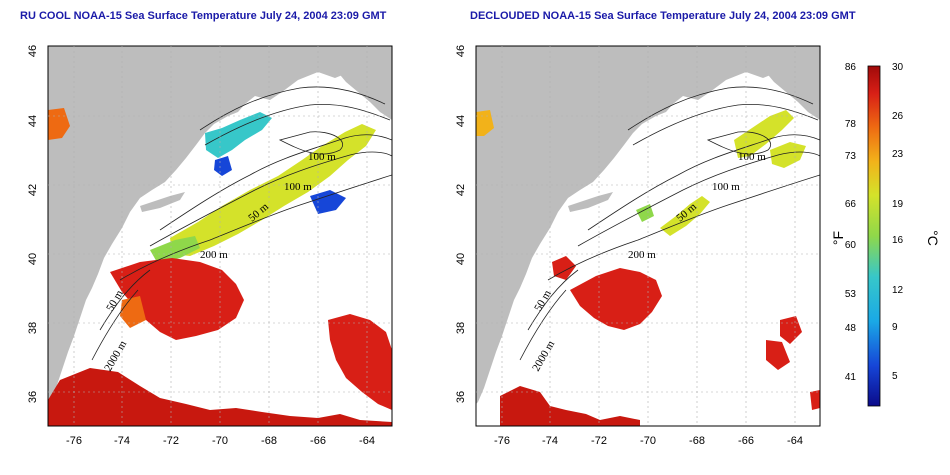 This screenshot has width=950, height=475. What do you see at coordinates (898, 67) in the screenshot?
I see `celsius-tick: 30` at bounding box center [898, 67].